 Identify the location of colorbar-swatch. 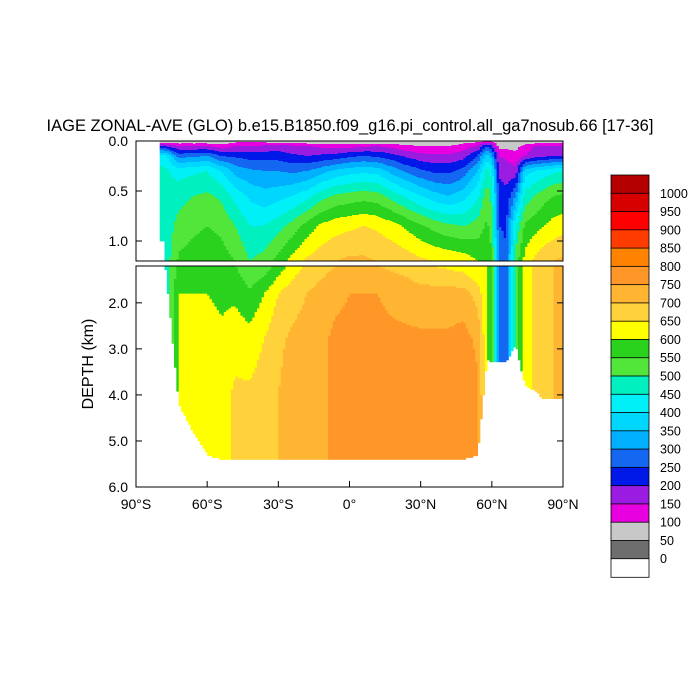
(630, 257).